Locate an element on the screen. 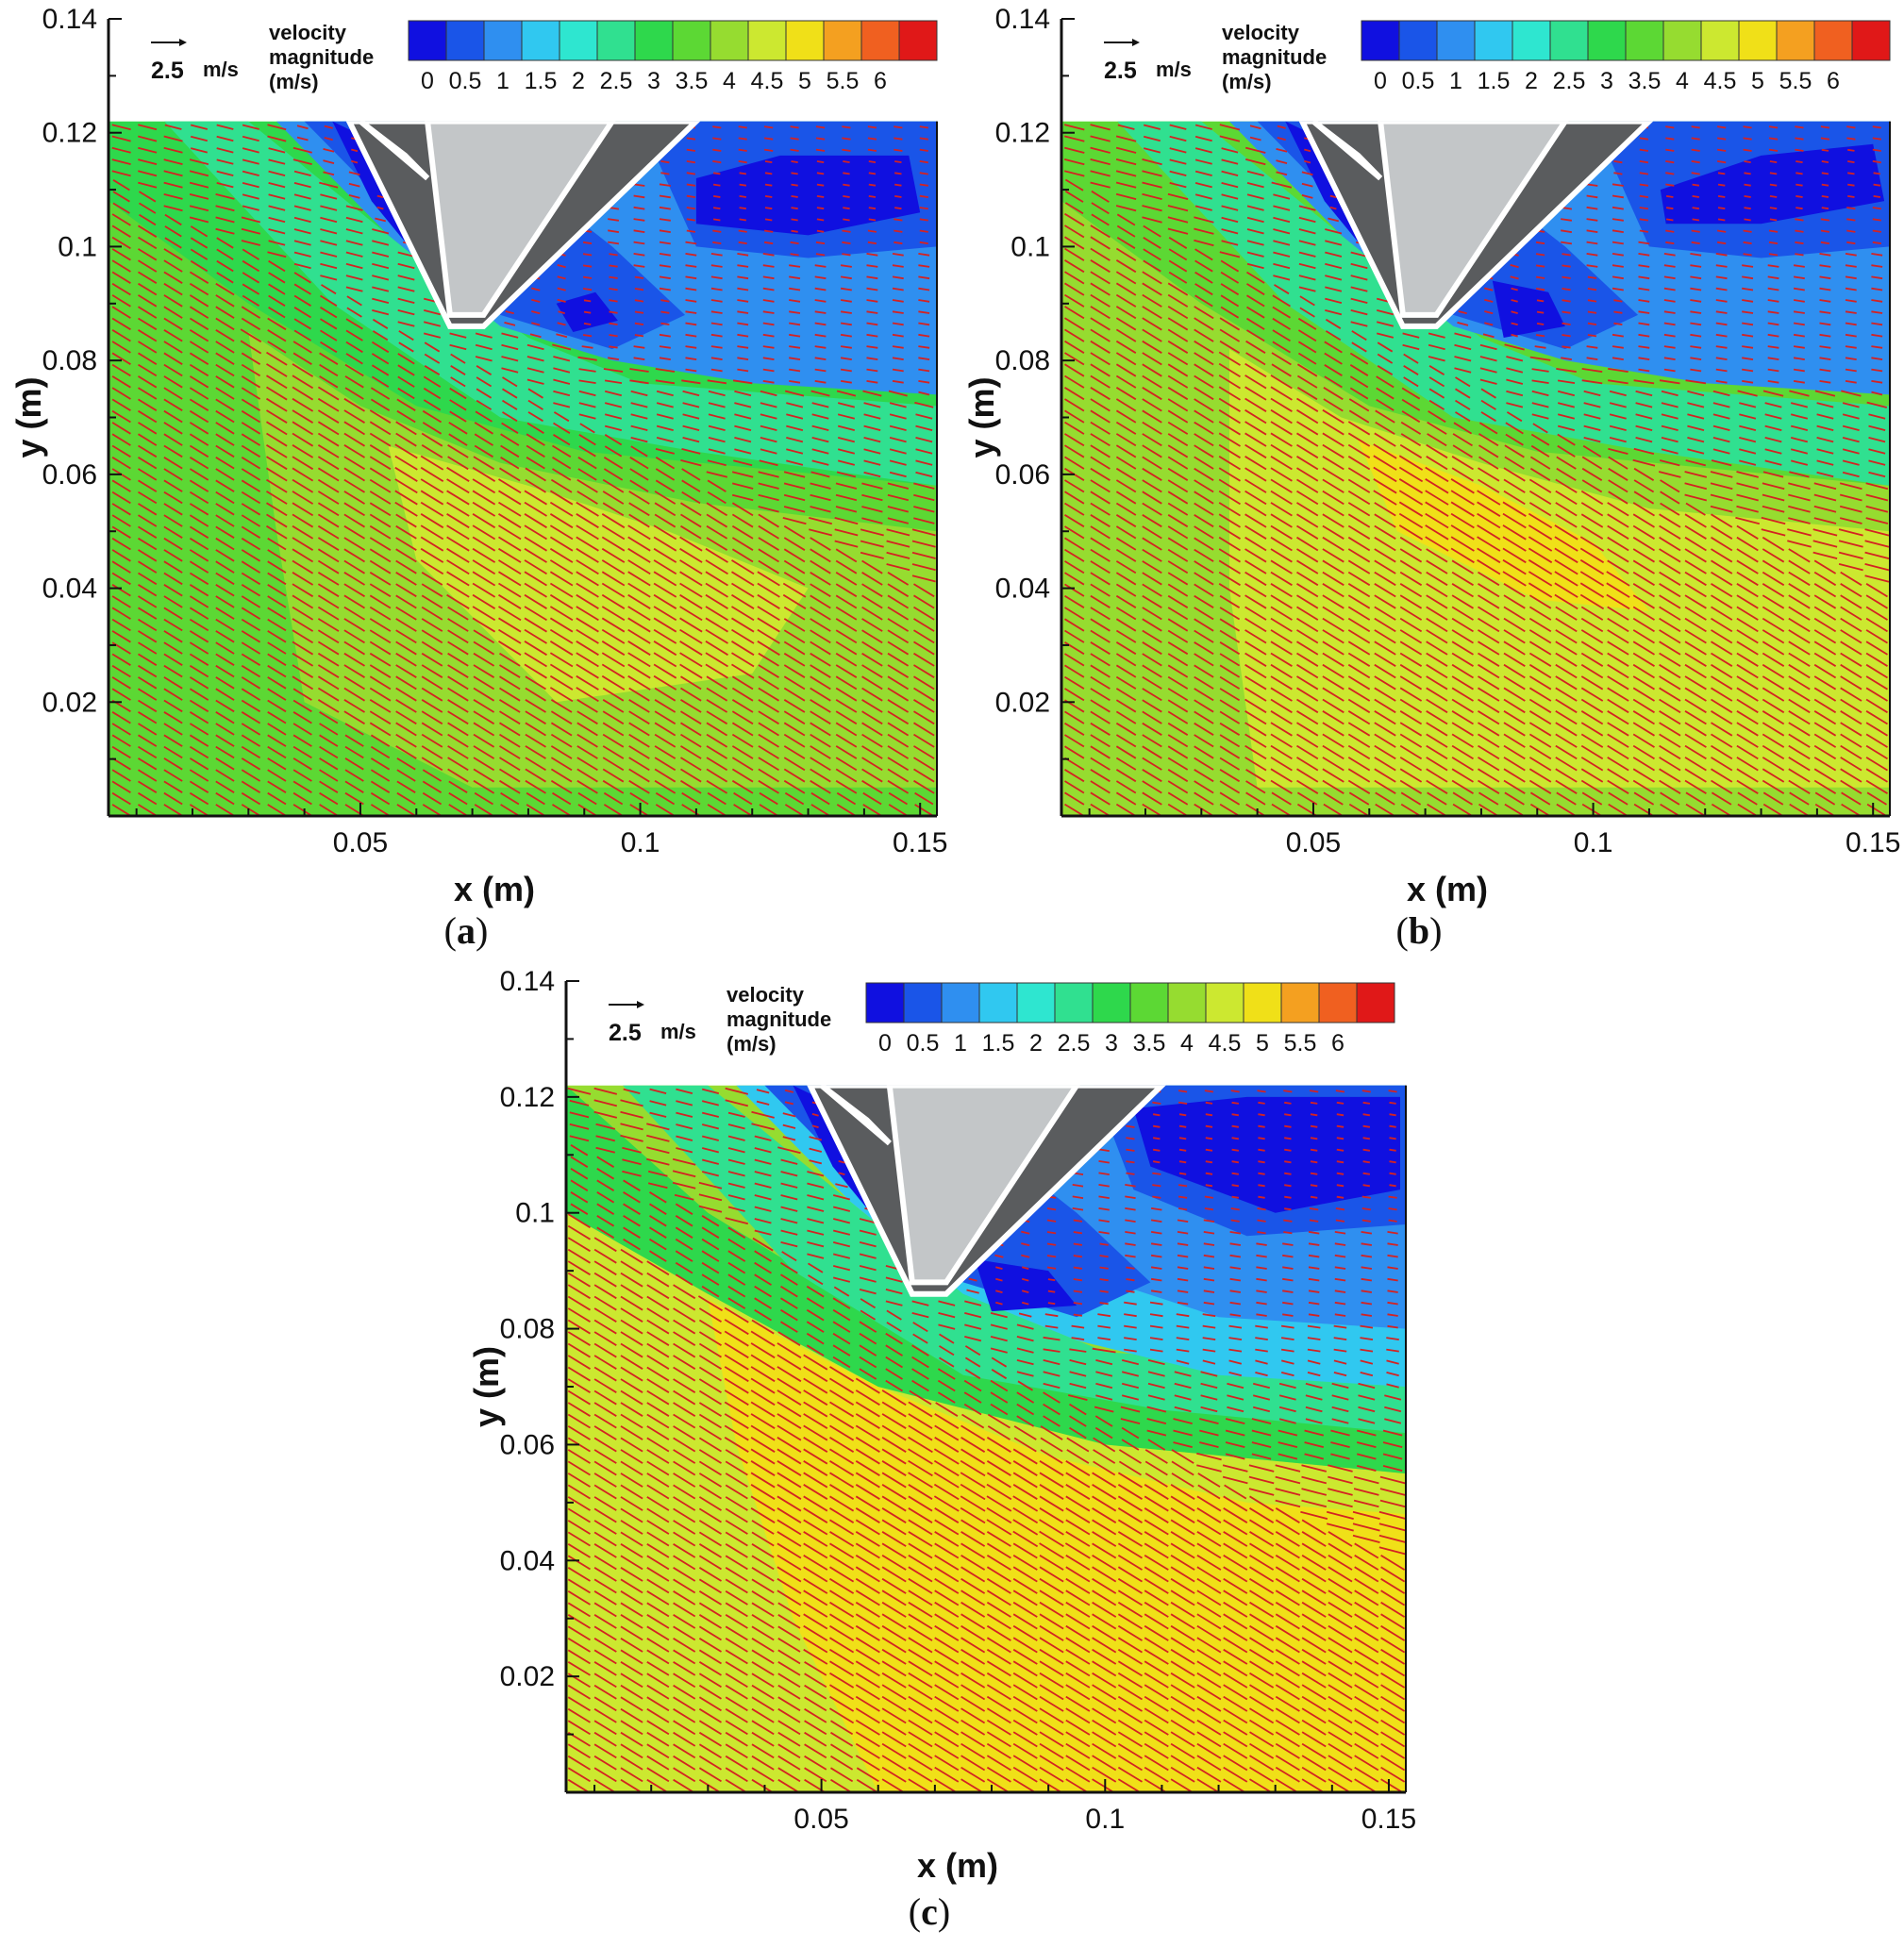  y-tick-label: 0.02 is located at coordinates (1023, 703).